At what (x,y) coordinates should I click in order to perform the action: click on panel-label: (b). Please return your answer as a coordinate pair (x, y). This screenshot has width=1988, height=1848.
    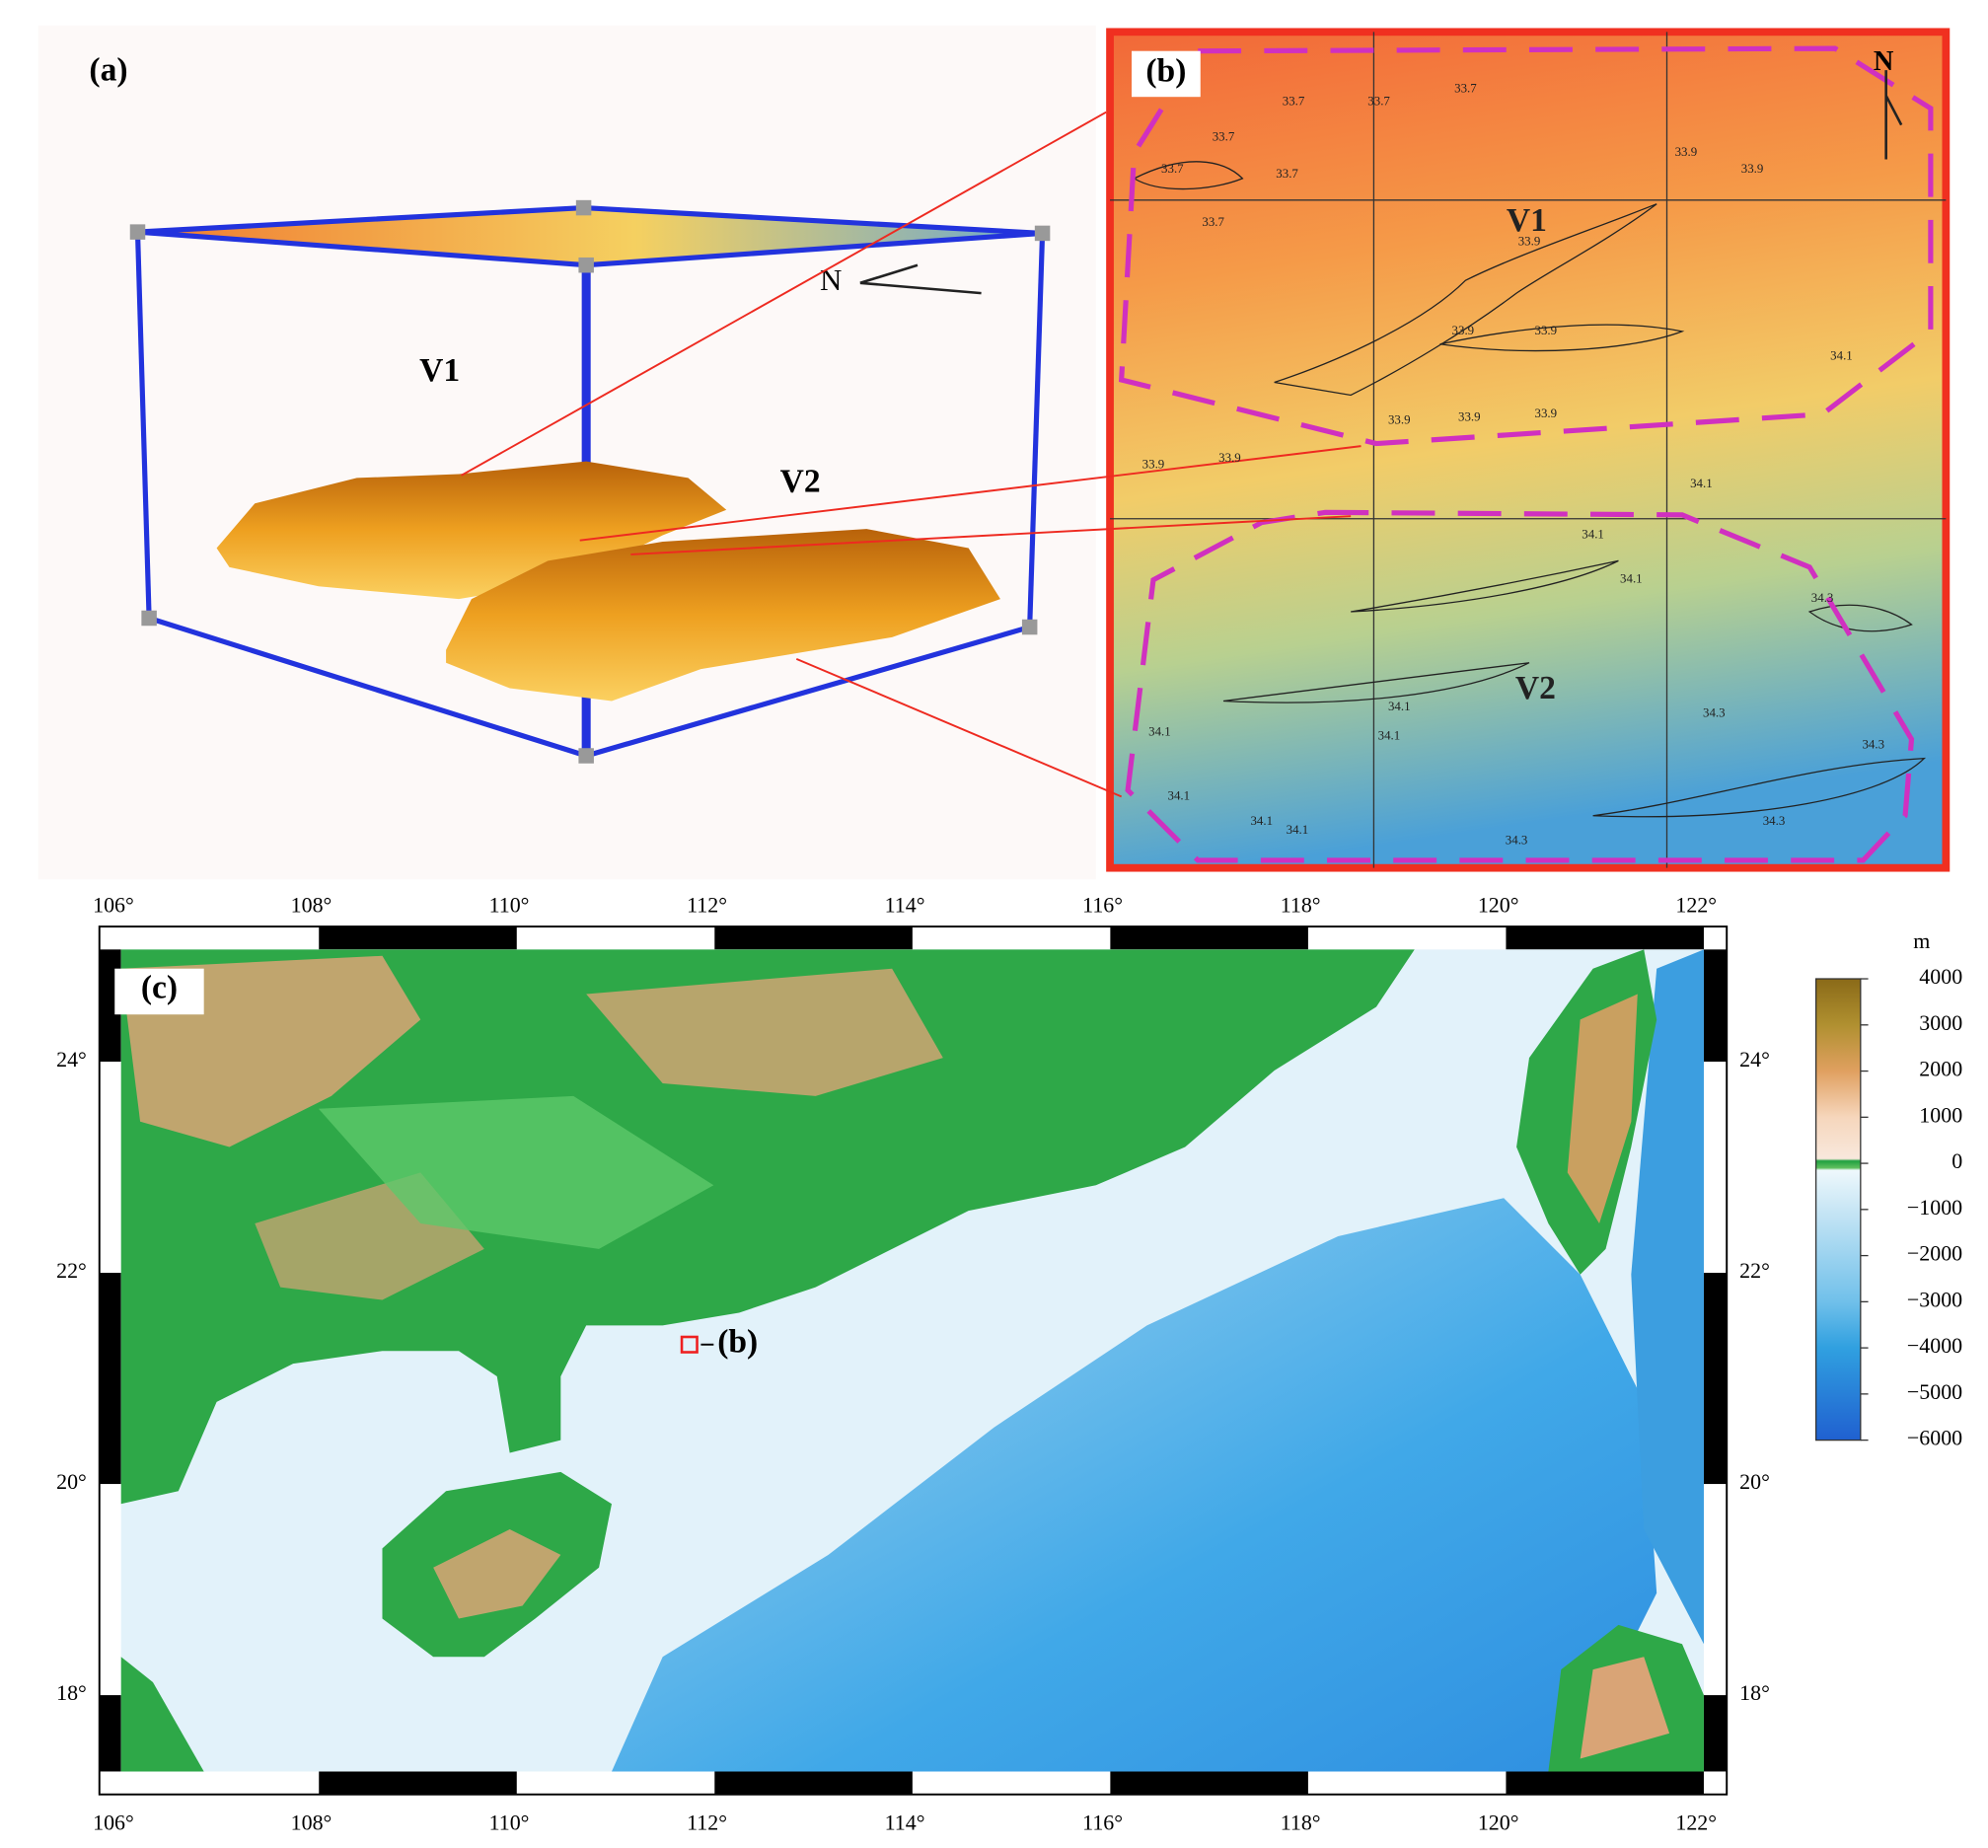
    Looking at the image, I should click on (1165, 71).